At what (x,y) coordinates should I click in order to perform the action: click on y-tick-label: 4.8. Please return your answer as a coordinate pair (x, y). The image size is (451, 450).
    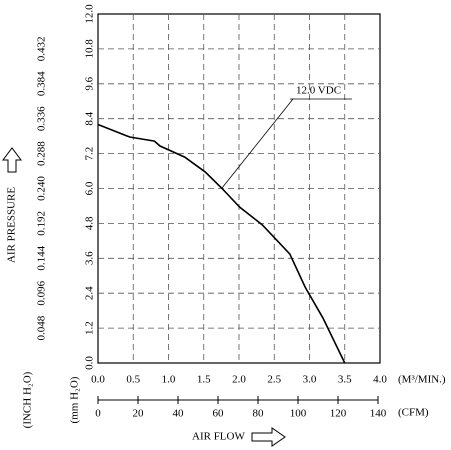
    Looking at the image, I should click on (90, 223).